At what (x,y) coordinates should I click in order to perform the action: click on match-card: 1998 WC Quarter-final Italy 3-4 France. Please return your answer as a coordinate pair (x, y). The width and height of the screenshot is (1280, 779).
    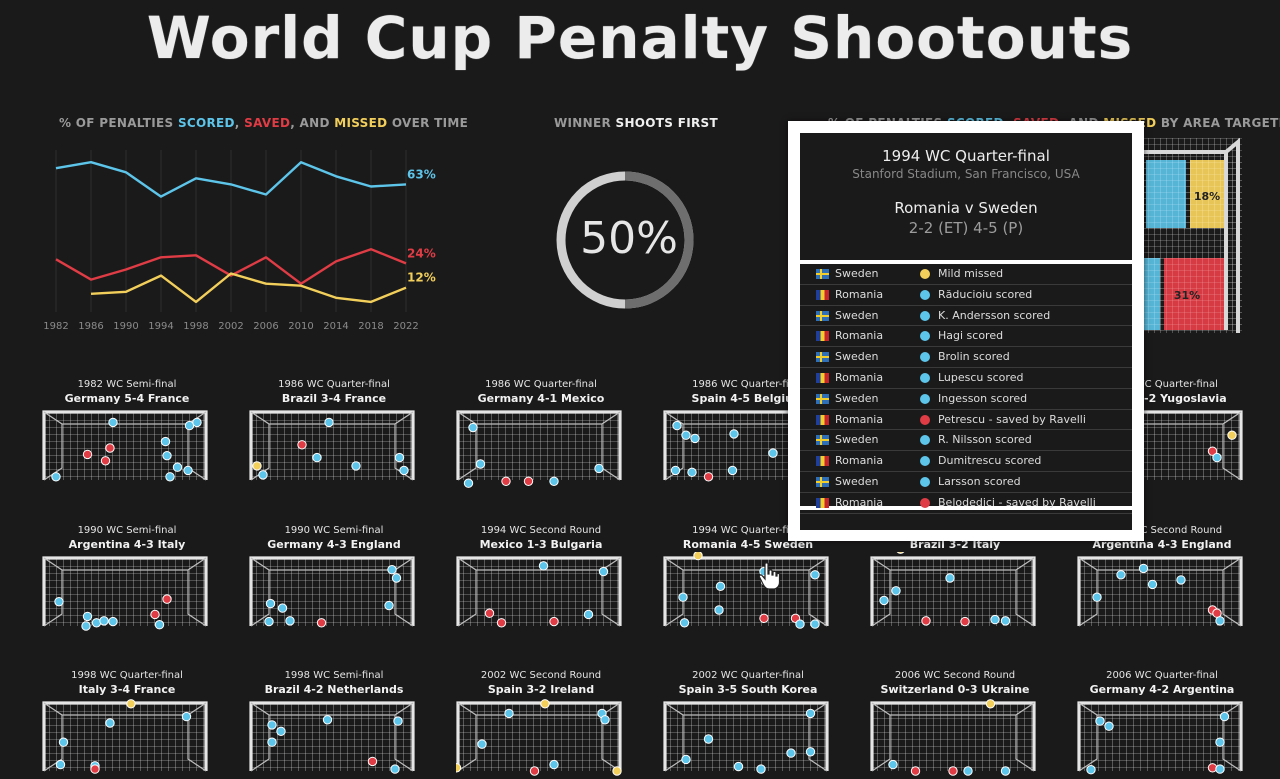
    Looking at the image, I should click on (127, 724).